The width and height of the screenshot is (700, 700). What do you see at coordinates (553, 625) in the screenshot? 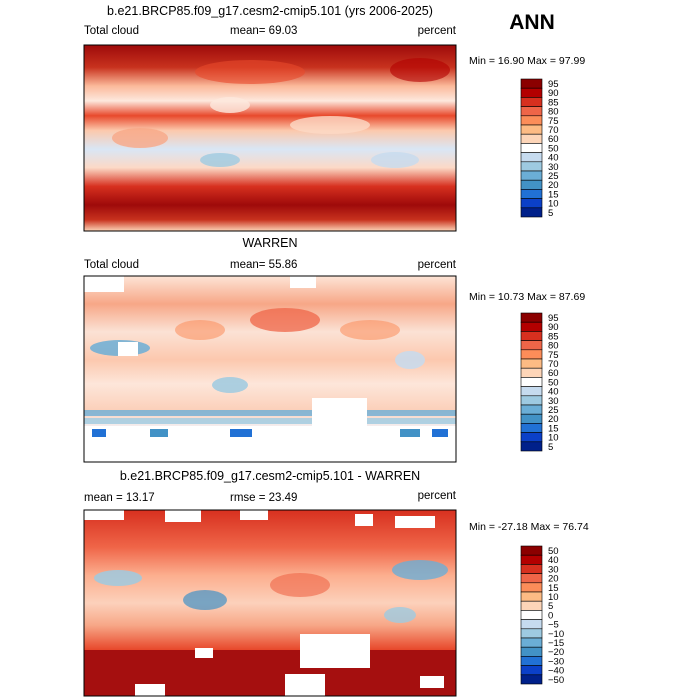
I see `colorbar-tick-label: −5` at bounding box center [553, 625].